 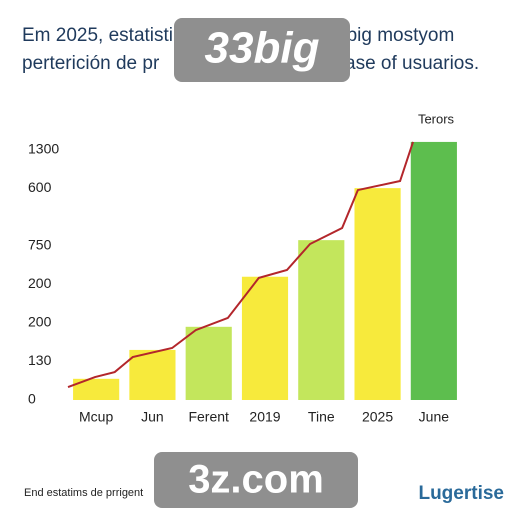 I want to click on y-tick-label: 0, so click(x=32, y=399).